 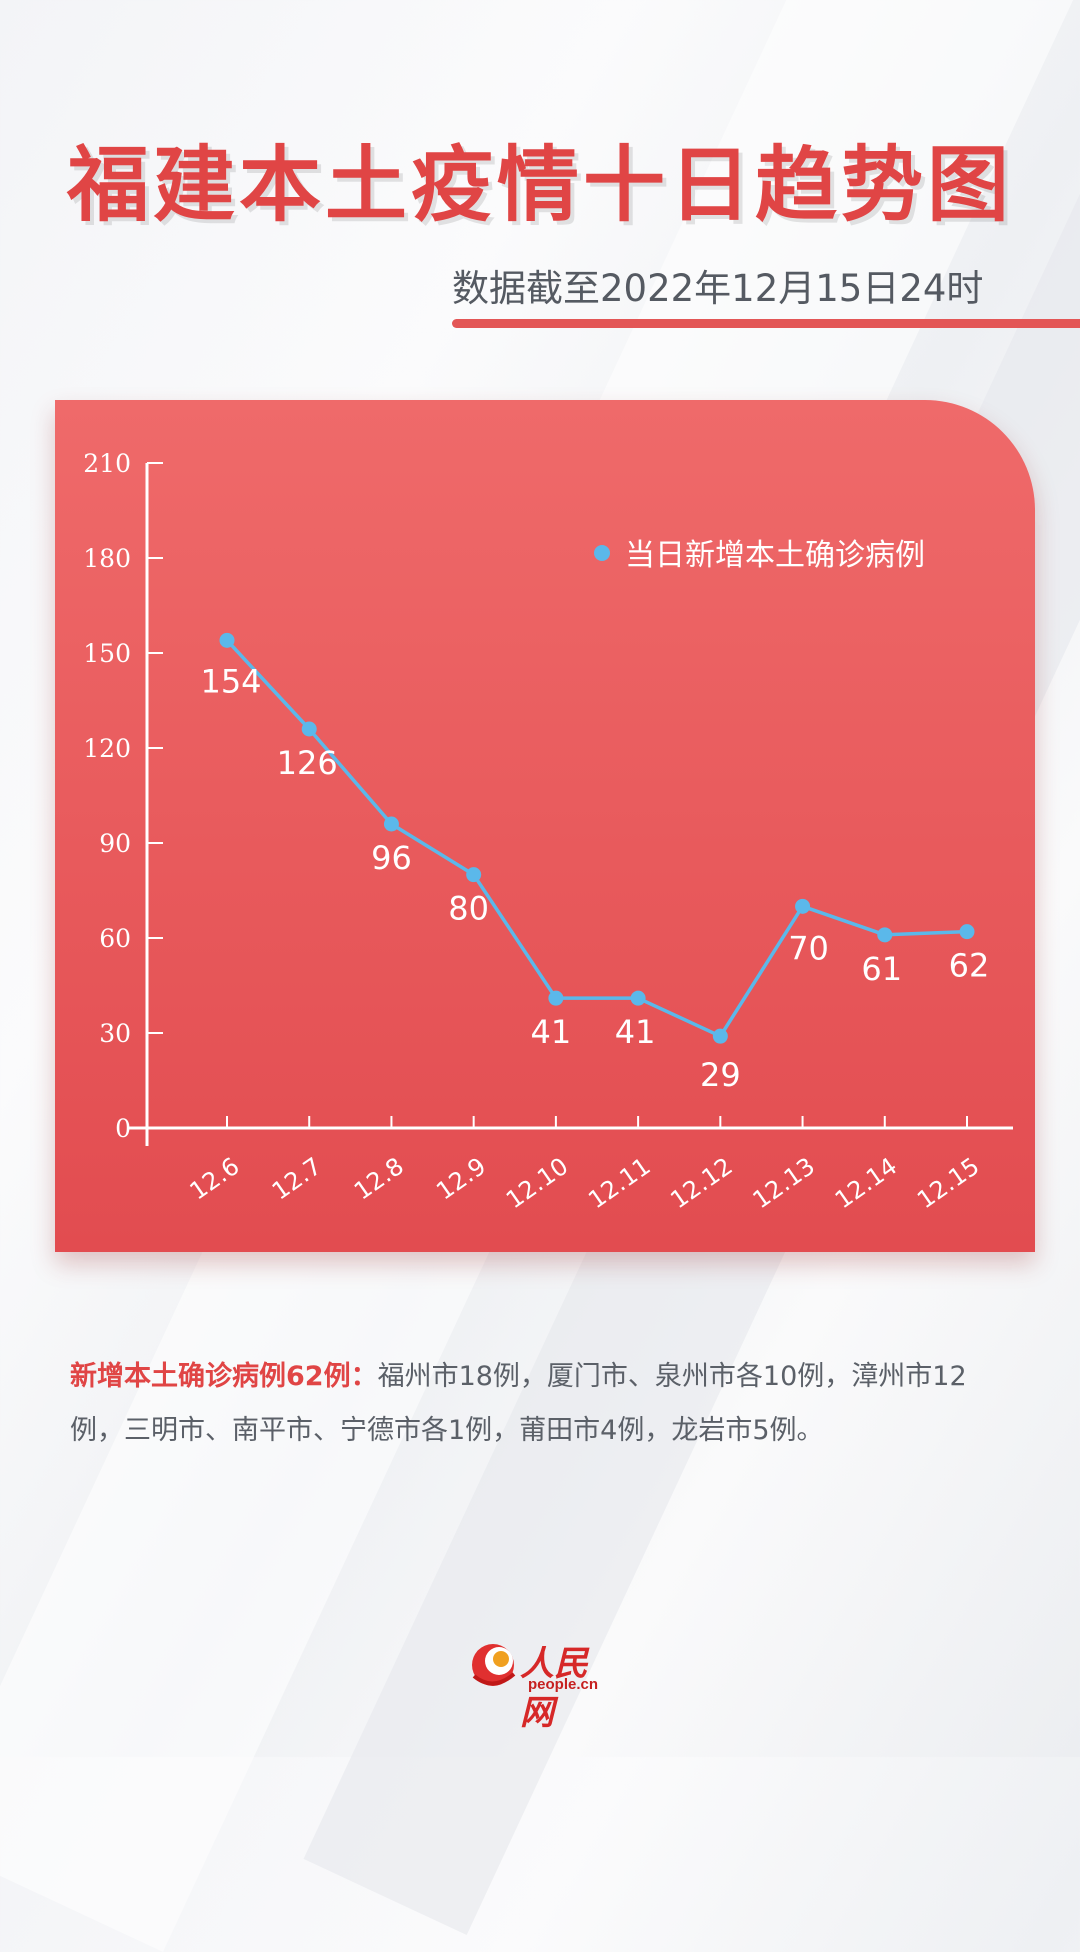 I want to click on series-line, so click(x=596, y=838).